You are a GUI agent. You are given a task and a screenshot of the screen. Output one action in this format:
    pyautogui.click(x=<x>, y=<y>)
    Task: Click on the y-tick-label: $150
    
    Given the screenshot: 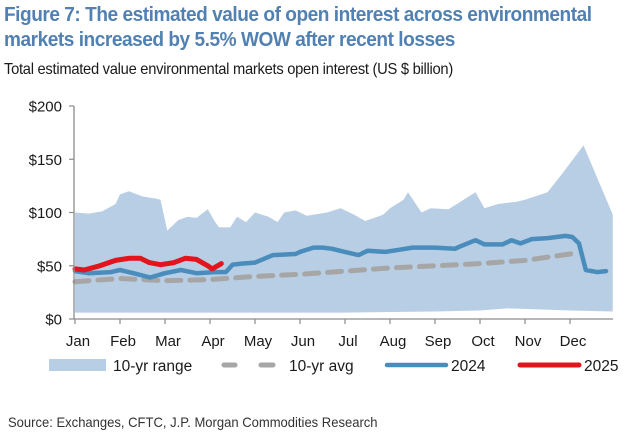 What is the action you would take?
    pyautogui.click(x=45, y=160)
    